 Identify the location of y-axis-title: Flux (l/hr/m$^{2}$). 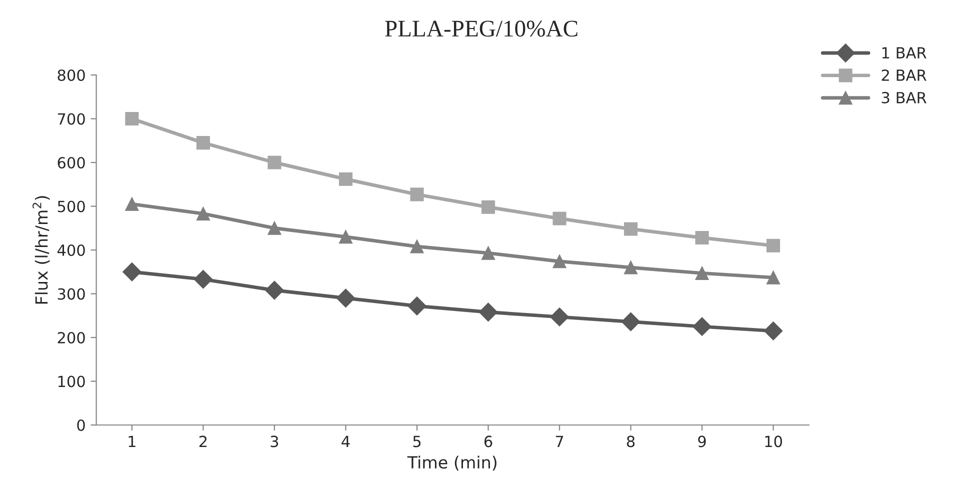
(41, 250).